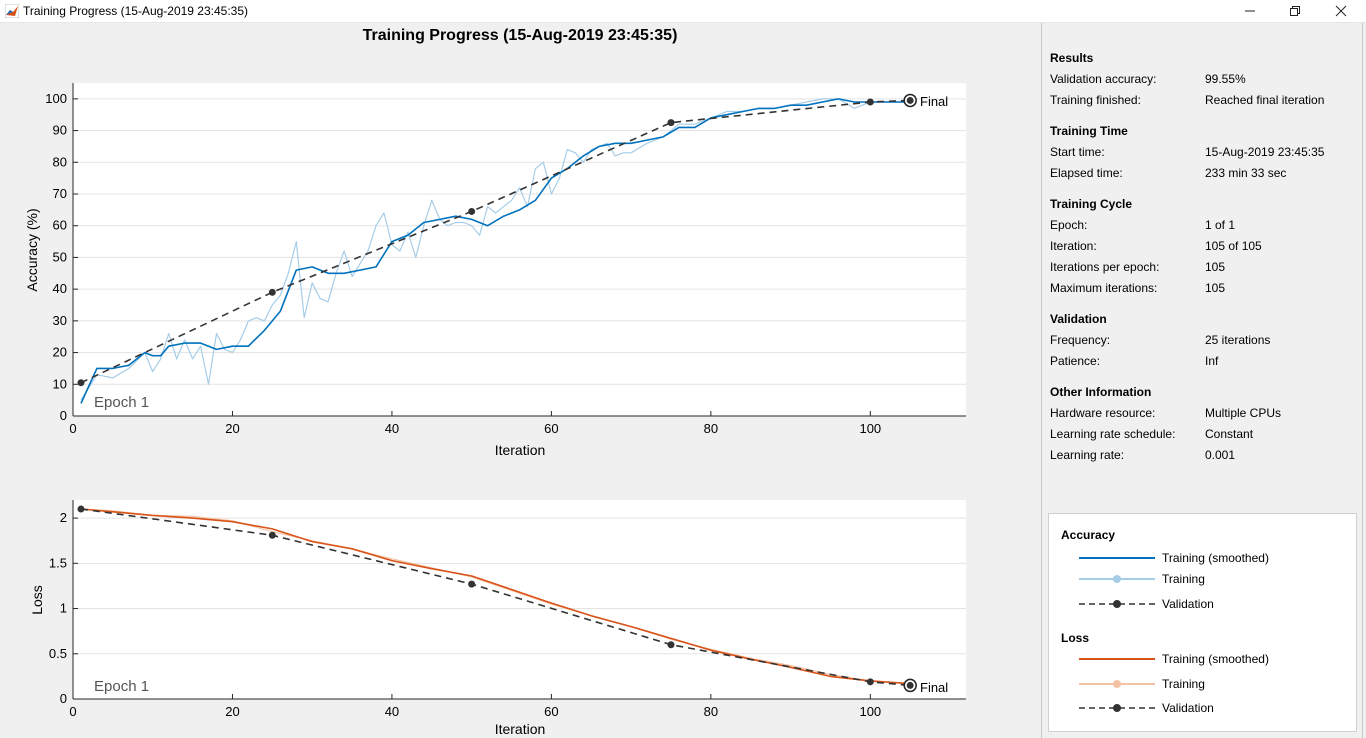 The width and height of the screenshot is (1366, 738). I want to click on minimize-button, so click(1250, 11).